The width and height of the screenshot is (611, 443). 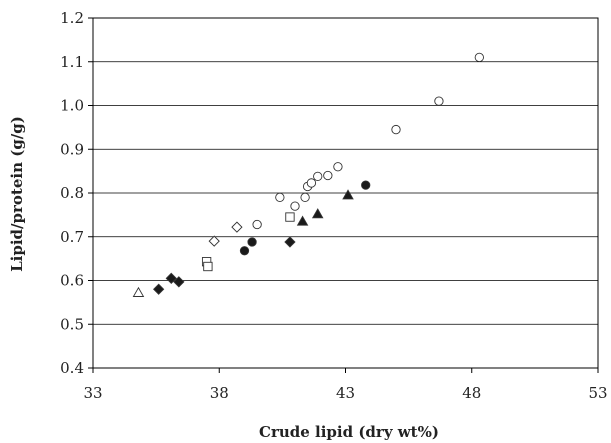 I want to click on x-tick-label: 48, so click(x=471, y=393).